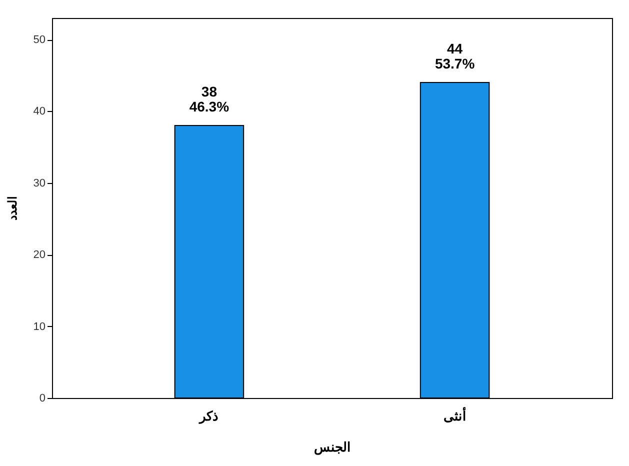 This screenshot has height=466, width=629. Describe the element at coordinates (39, 326) in the screenshot. I see `y-tick-label: 10` at that location.